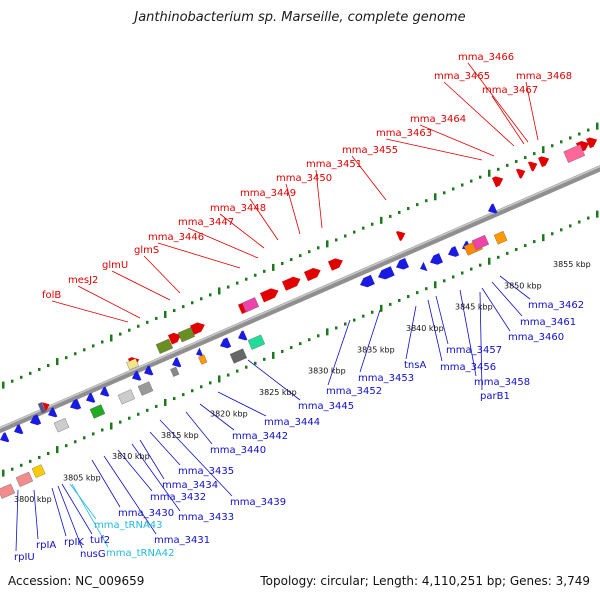  What do you see at coordinates (326, 406) in the screenshot?
I see `reverse-gene-label: mma_3445` at bounding box center [326, 406].